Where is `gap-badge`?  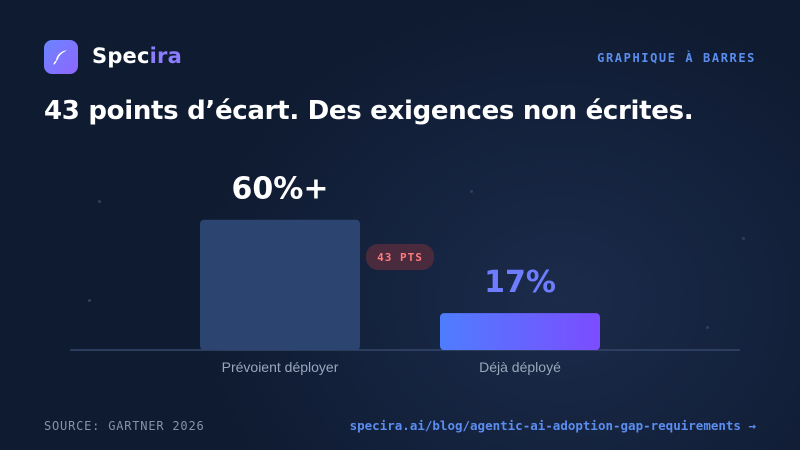 gap-badge is located at coordinates (400, 257).